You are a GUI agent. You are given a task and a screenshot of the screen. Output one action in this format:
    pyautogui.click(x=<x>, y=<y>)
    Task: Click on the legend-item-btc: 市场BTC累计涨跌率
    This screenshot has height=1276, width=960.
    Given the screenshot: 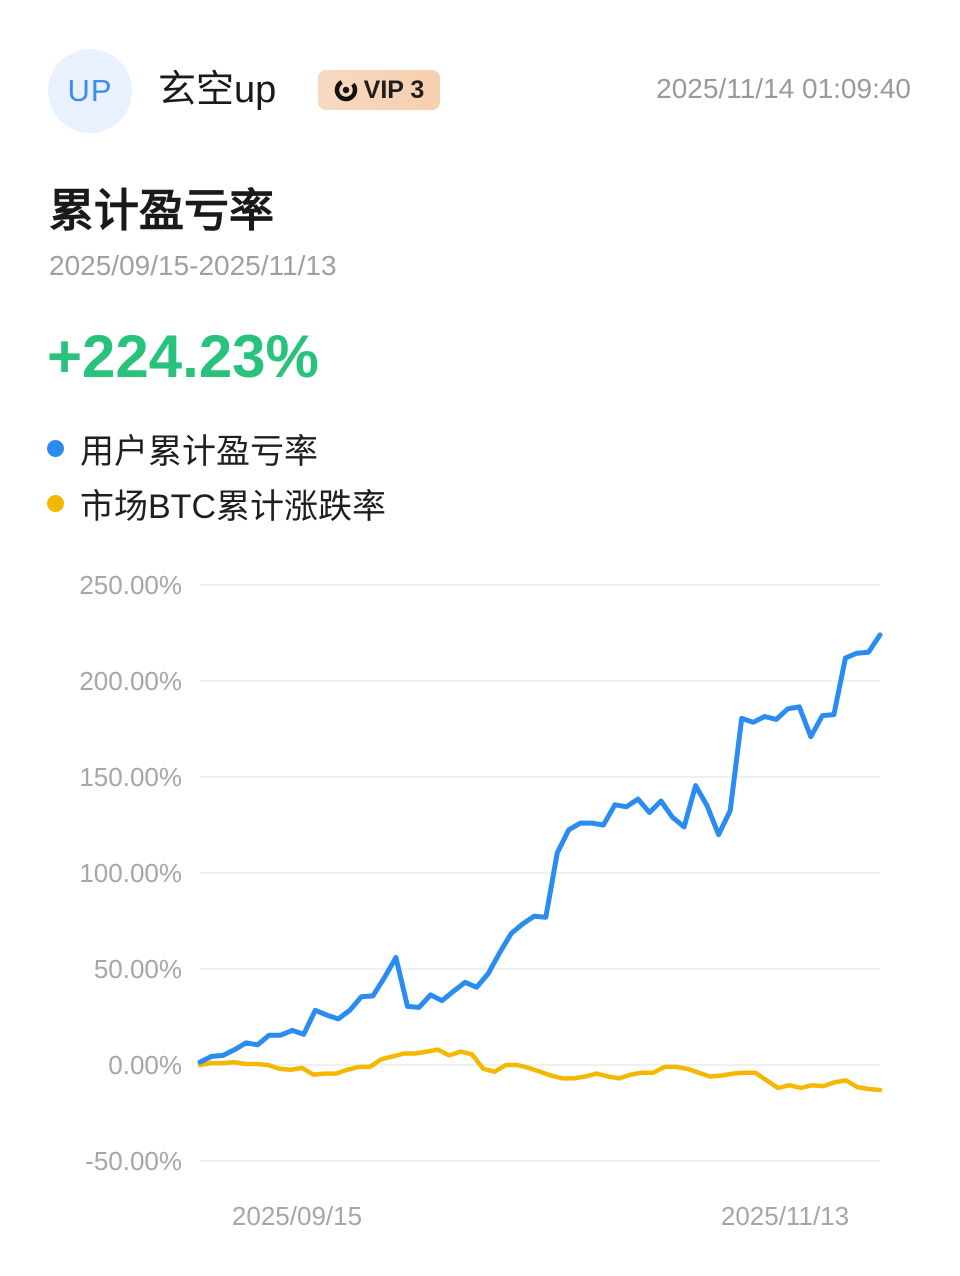 What is the action you would take?
    pyautogui.click(x=216, y=503)
    